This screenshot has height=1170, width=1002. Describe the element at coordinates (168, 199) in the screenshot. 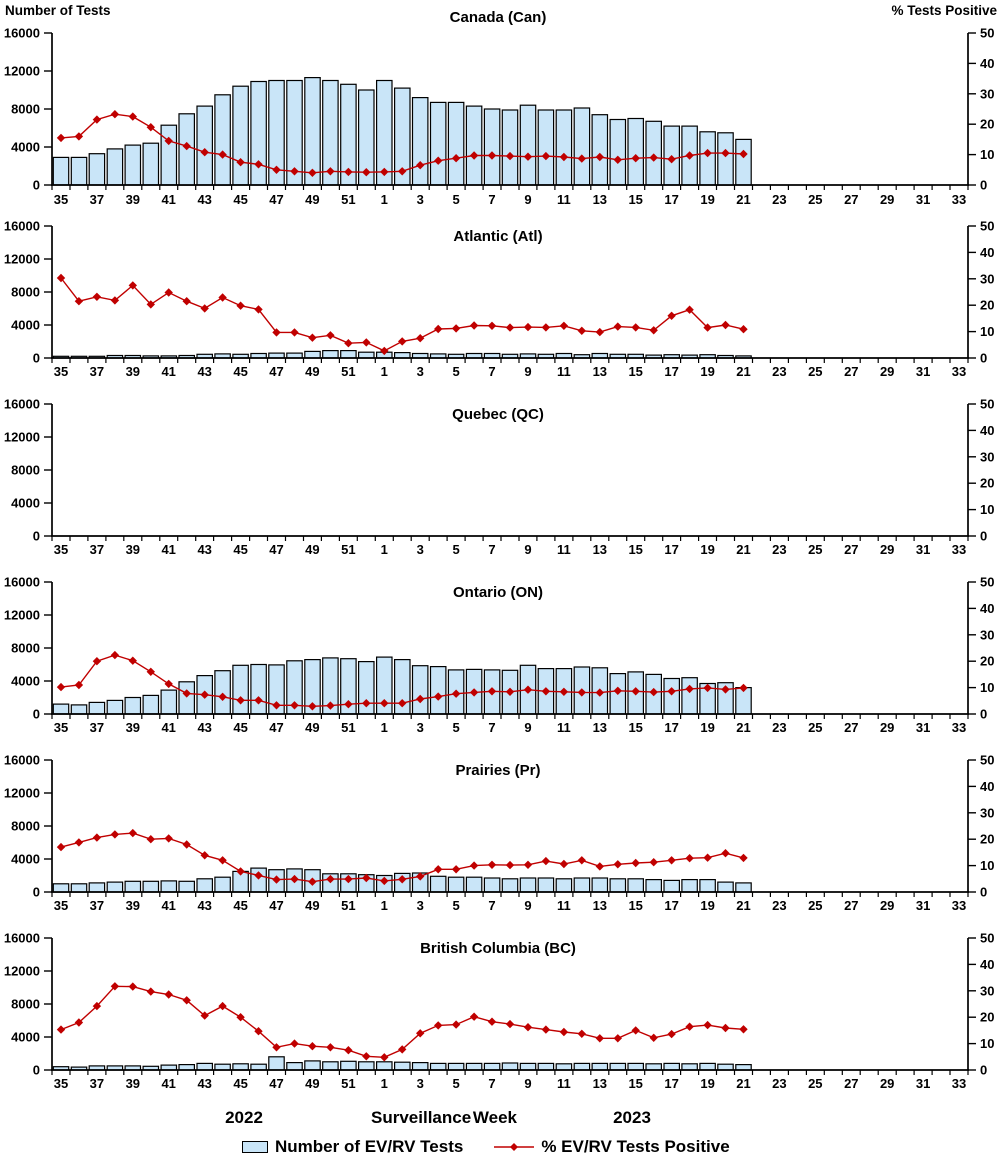

I see `svg-text: 41` at that location.